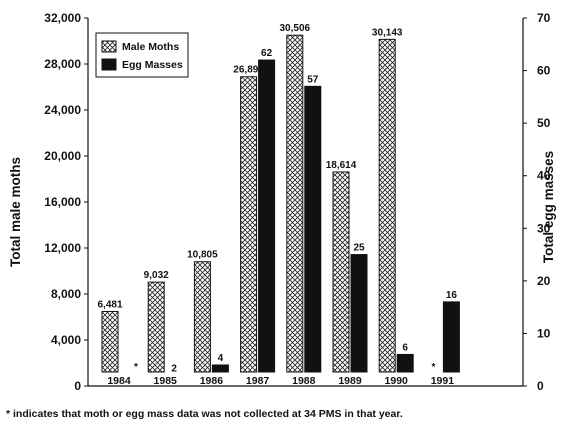  What do you see at coordinates (544, 333) in the screenshot?
I see `right-tick-label: 10` at bounding box center [544, 333].